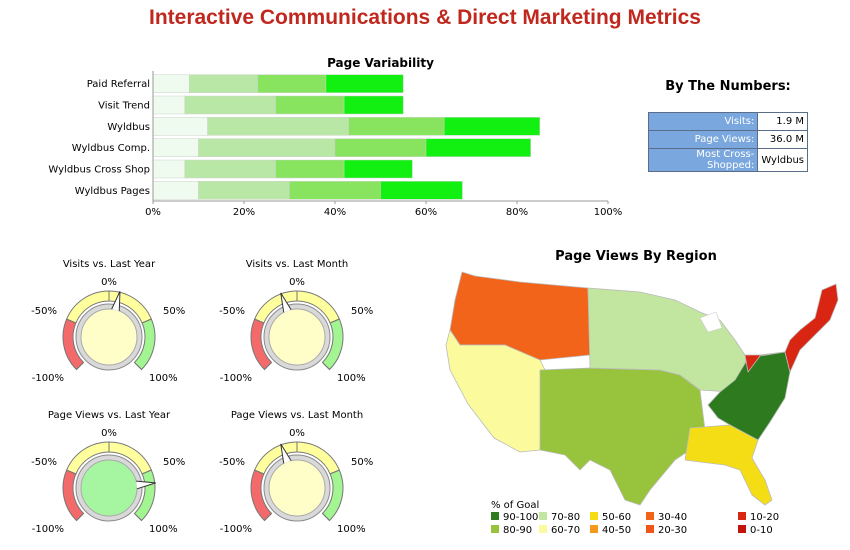  I want to click on map-title: Page Views By Region, so click(636, 256).